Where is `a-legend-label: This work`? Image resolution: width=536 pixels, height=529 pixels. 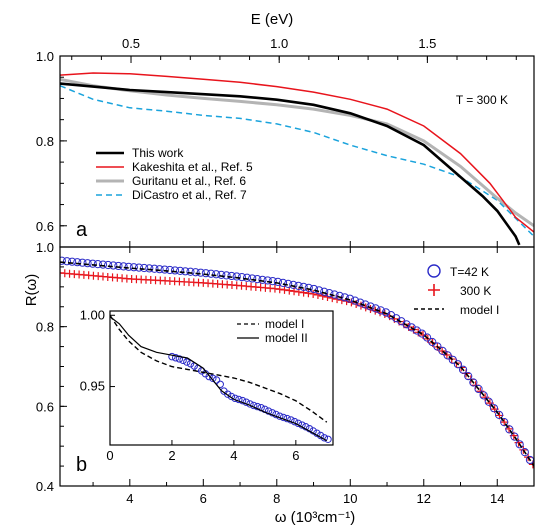
a-legend-label: This work is located at coordinates (158, 153).